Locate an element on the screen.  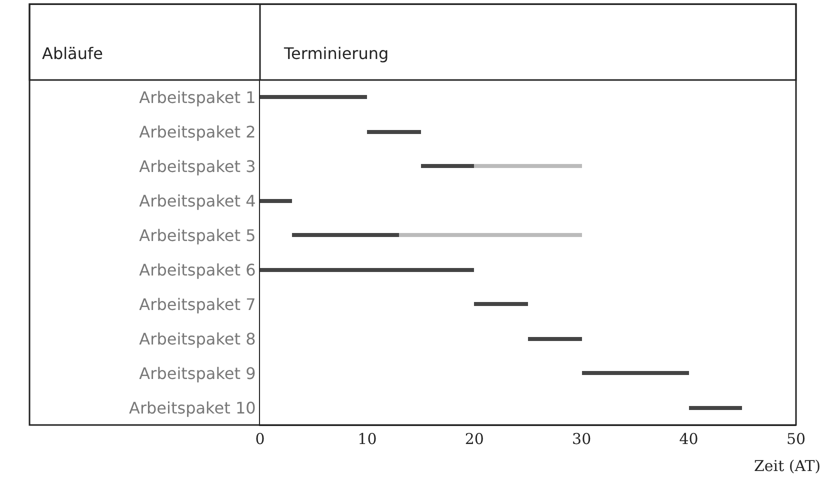
x-tick-label: 40 is located at coordinates (688, 439).